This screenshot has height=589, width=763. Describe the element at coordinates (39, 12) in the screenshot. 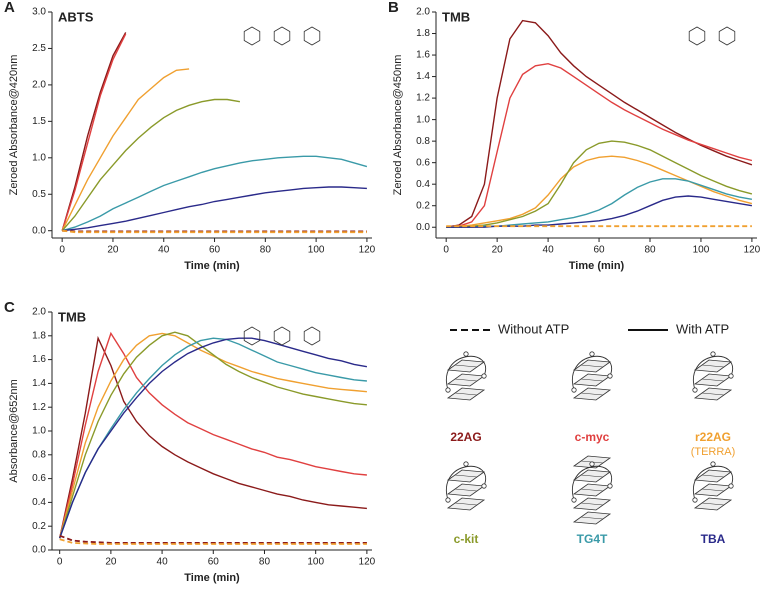

I see `y-tick-label: 3.0` at that location.